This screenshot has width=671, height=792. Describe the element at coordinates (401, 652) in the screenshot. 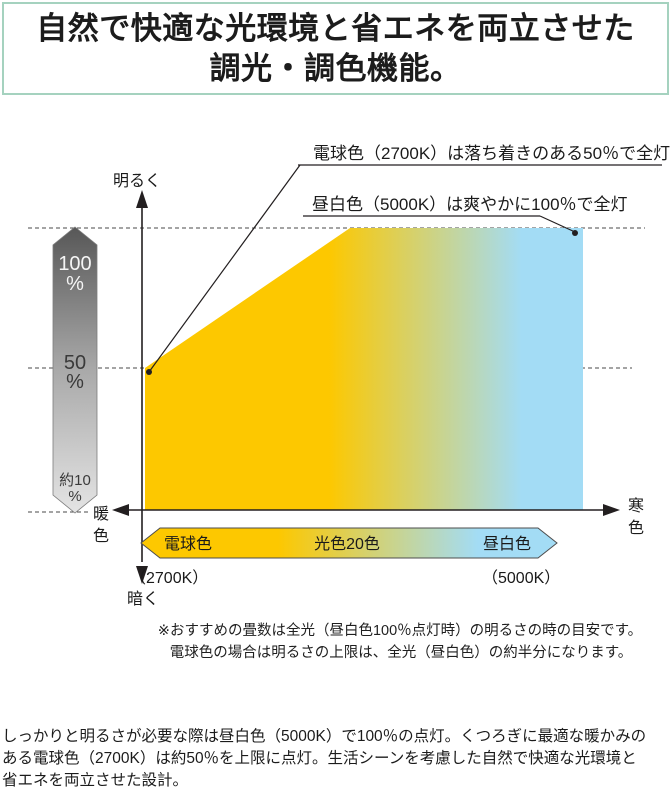

I see `footnote-line2: 電球色の場合は明るさの上限は、全光（昼白色）の約半分になります。` at that location.